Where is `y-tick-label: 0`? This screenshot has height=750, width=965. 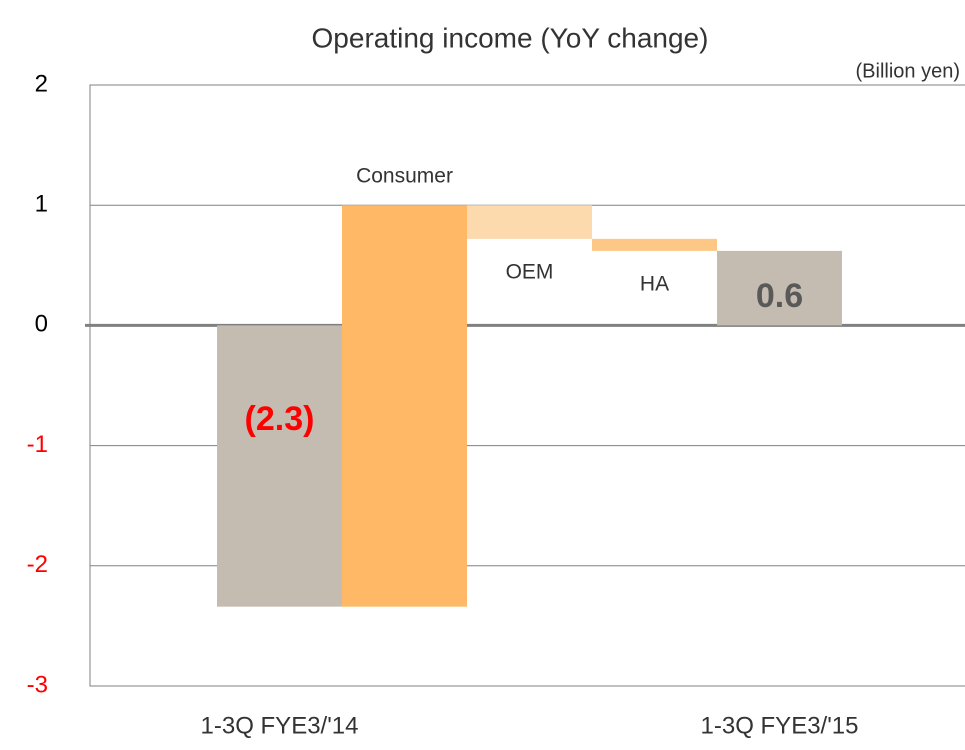 y-tick-label: 0 is located at coordinates (41, 324).